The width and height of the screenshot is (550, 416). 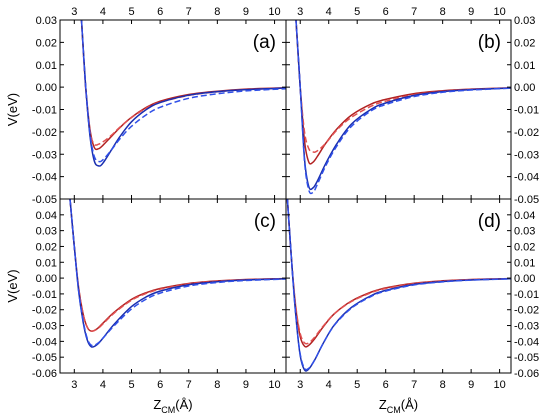 What do you see at coordinates (489, 221) in the screenshot?
I see `panel-label: (d)` at bounding box center [489, 221].